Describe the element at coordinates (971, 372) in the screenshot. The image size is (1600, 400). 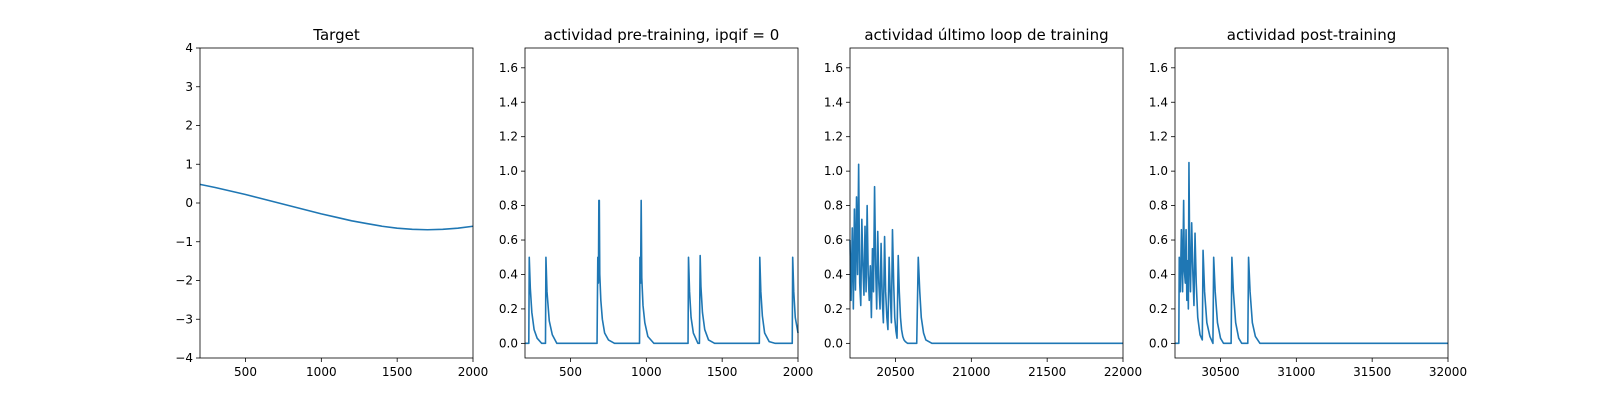
I see `x-tick-label: 21000` at that location.